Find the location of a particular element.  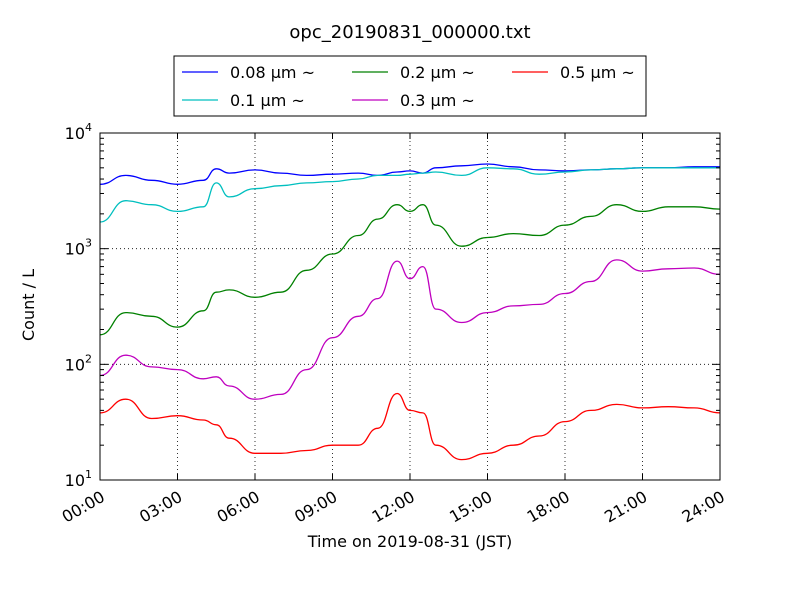

x-tick-label: 12:00 is located at coordinates (393, 507).